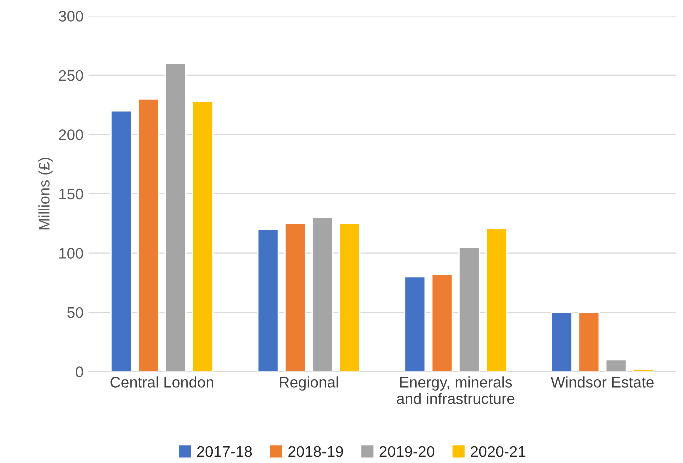 The image size is (683, 463). What do you see at coordinates (407, 452) in the screenshot?
I see `legend-label: 2019-20` at bounding box center [407, 452].